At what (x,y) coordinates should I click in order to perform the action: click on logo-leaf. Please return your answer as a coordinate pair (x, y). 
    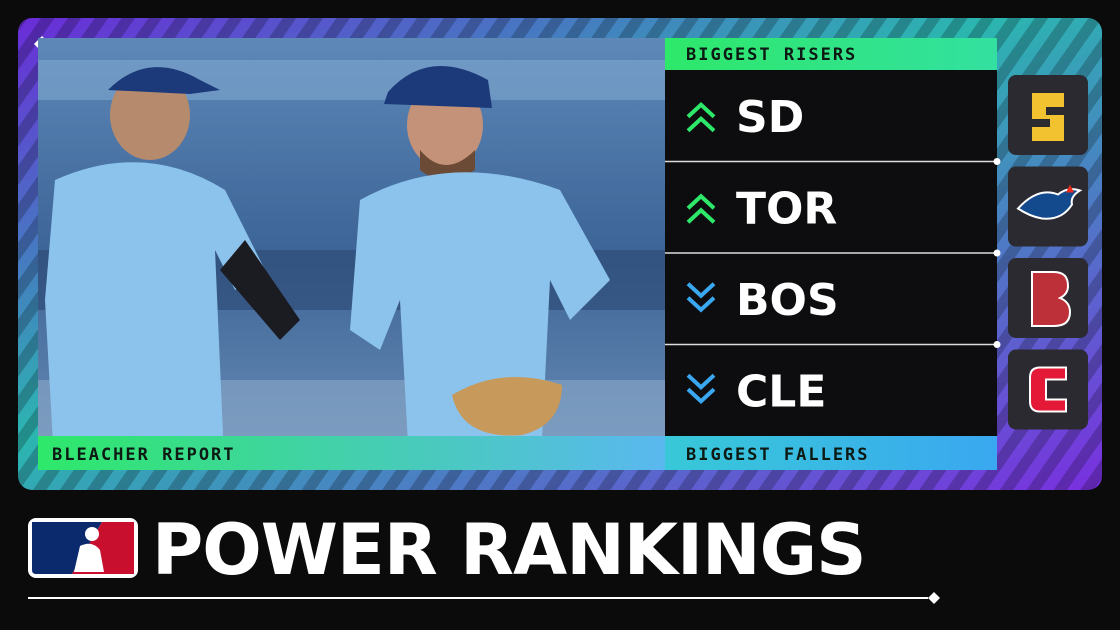
    Looking at the image, I should click on (1070, 188).